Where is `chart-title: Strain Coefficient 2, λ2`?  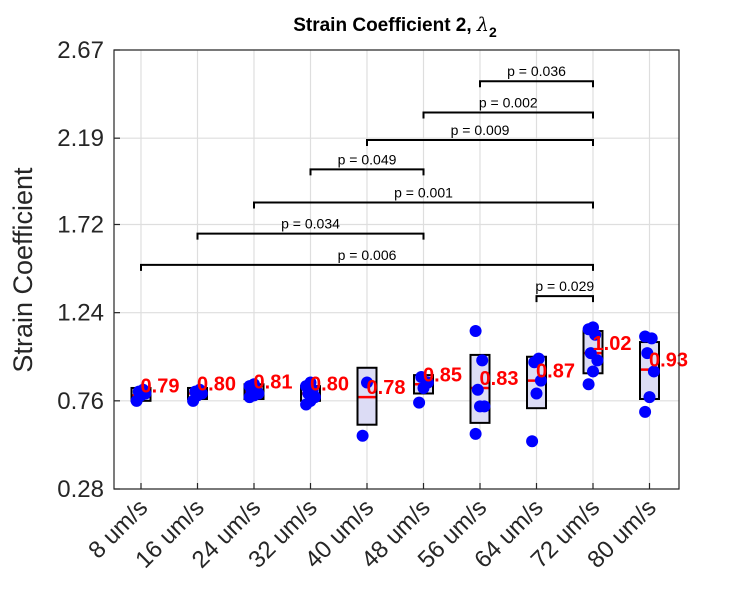 chart-title: Strain Coefficient 2, λ2 is located at coordinates (395, 27).